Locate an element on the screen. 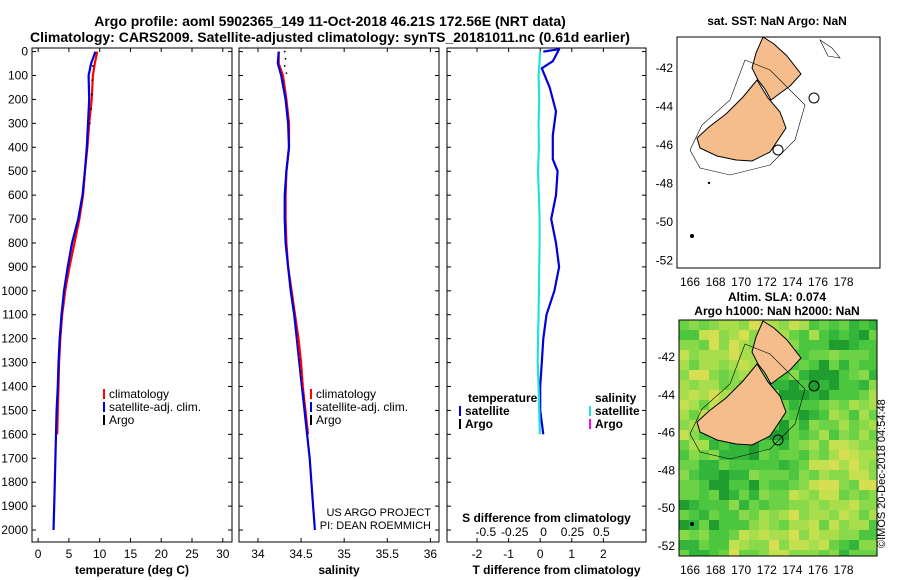 This screenshot has width=900, height=580. credit-annotation: US ARGO PROJECT is located at coordinates (378, 513).